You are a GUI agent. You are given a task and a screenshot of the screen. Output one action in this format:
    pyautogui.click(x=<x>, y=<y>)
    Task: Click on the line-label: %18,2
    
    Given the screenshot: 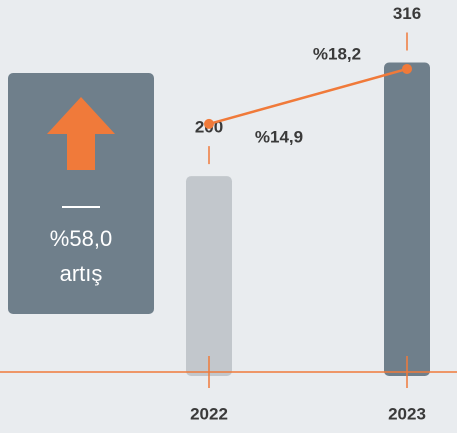 What is the action you would take?
    pyautogui.click(x=337, y=53)
    